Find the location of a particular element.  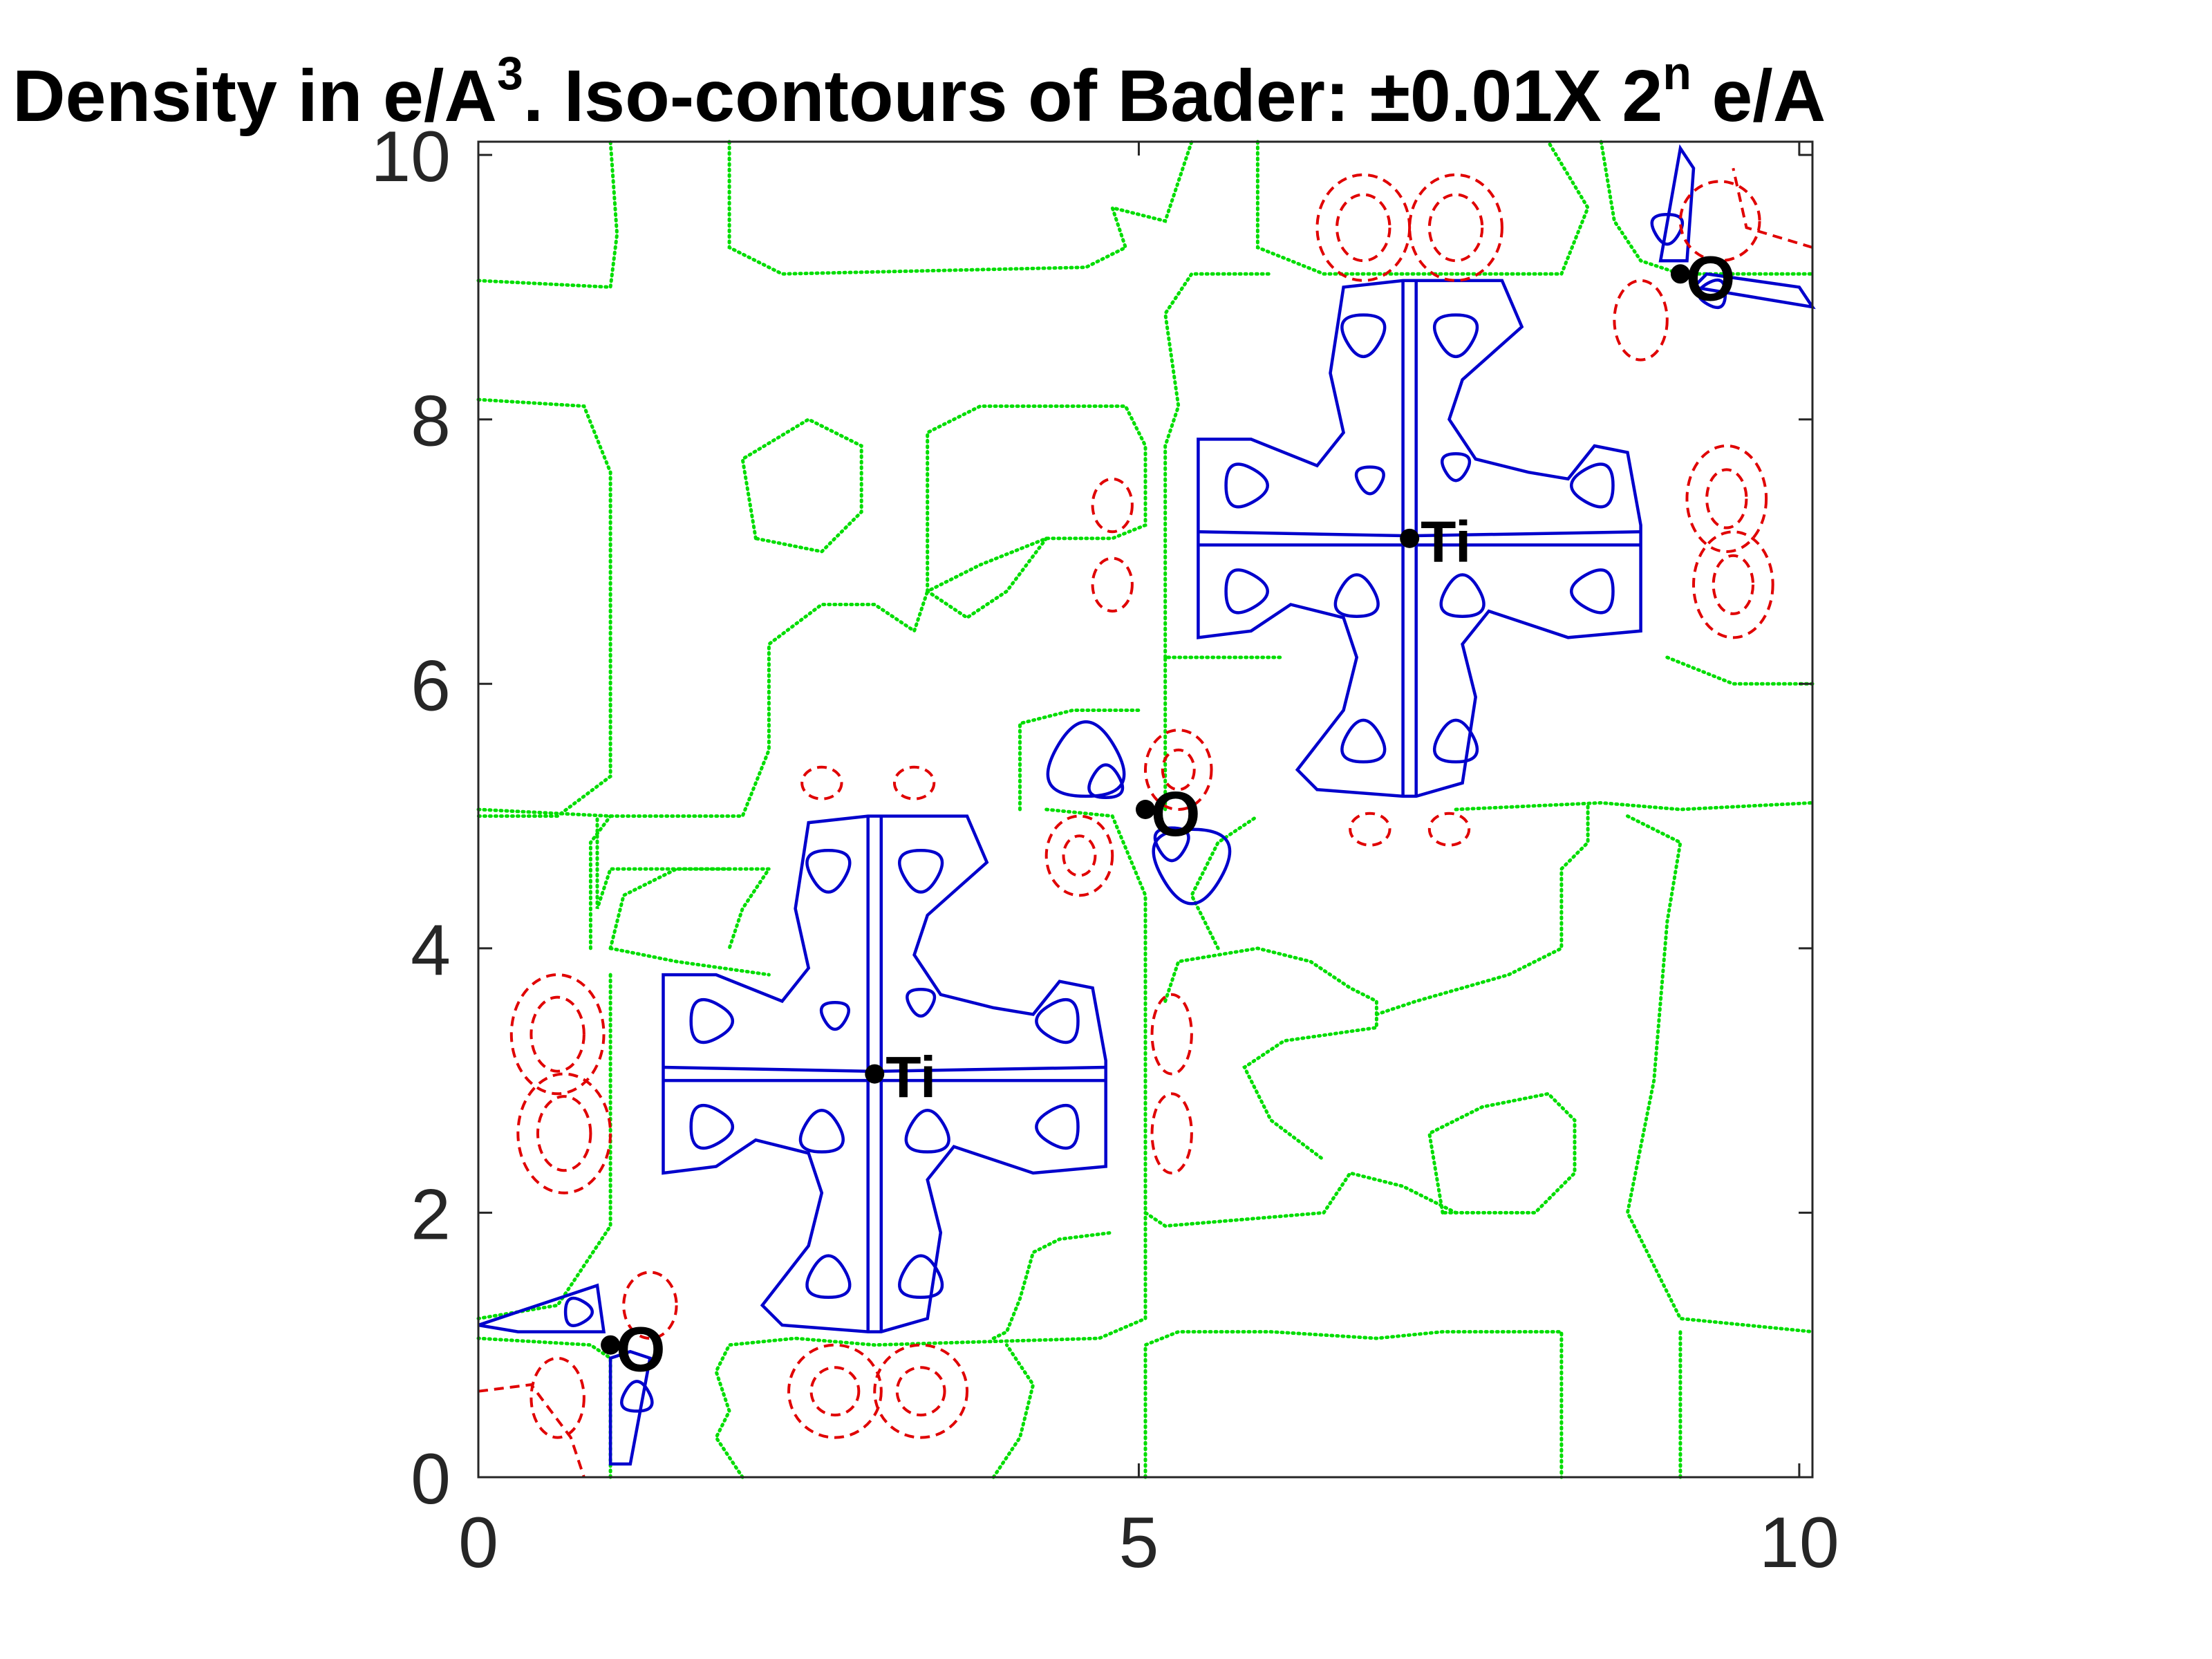

y-tick-label: 2 is located at coordinates (431, 1214).